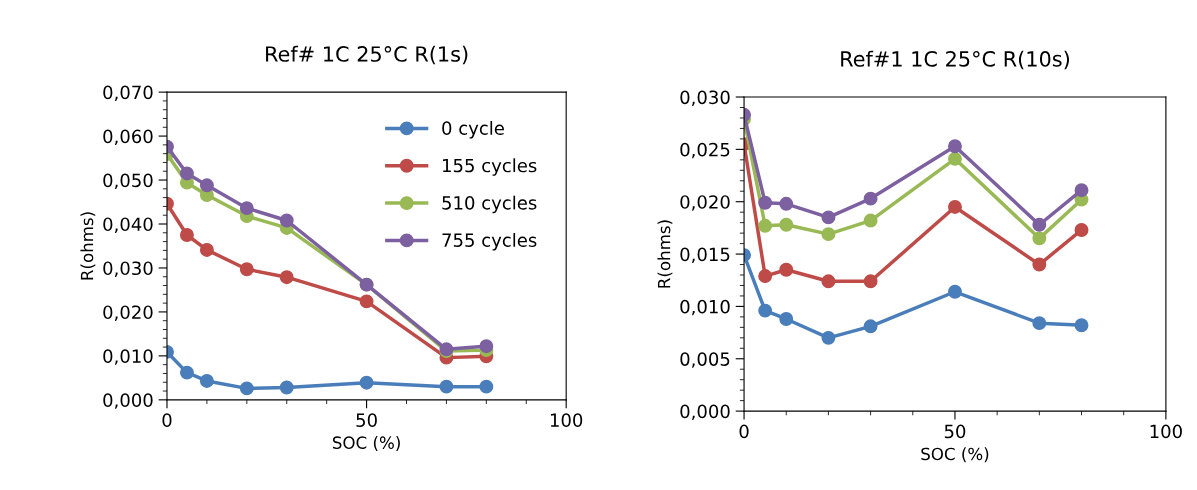  What do you see at coordinates (490, 167) in the screenshot?
I see `legend-label: 155 cycles` at bounding box center [490, 167].